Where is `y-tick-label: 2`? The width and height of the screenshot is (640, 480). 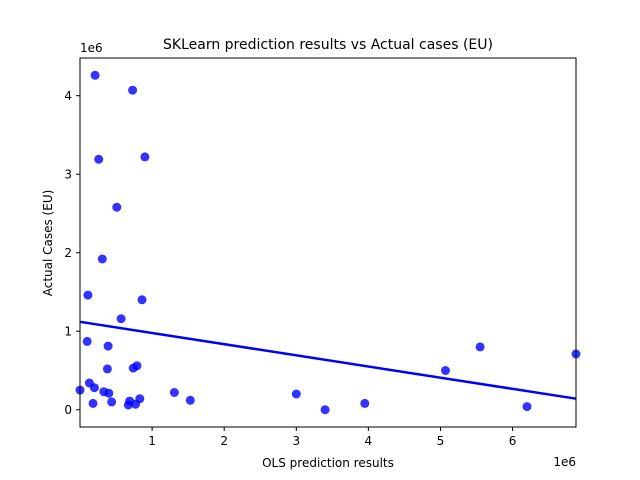
y-tick-label: 2 is located at coordinates (68, 253).